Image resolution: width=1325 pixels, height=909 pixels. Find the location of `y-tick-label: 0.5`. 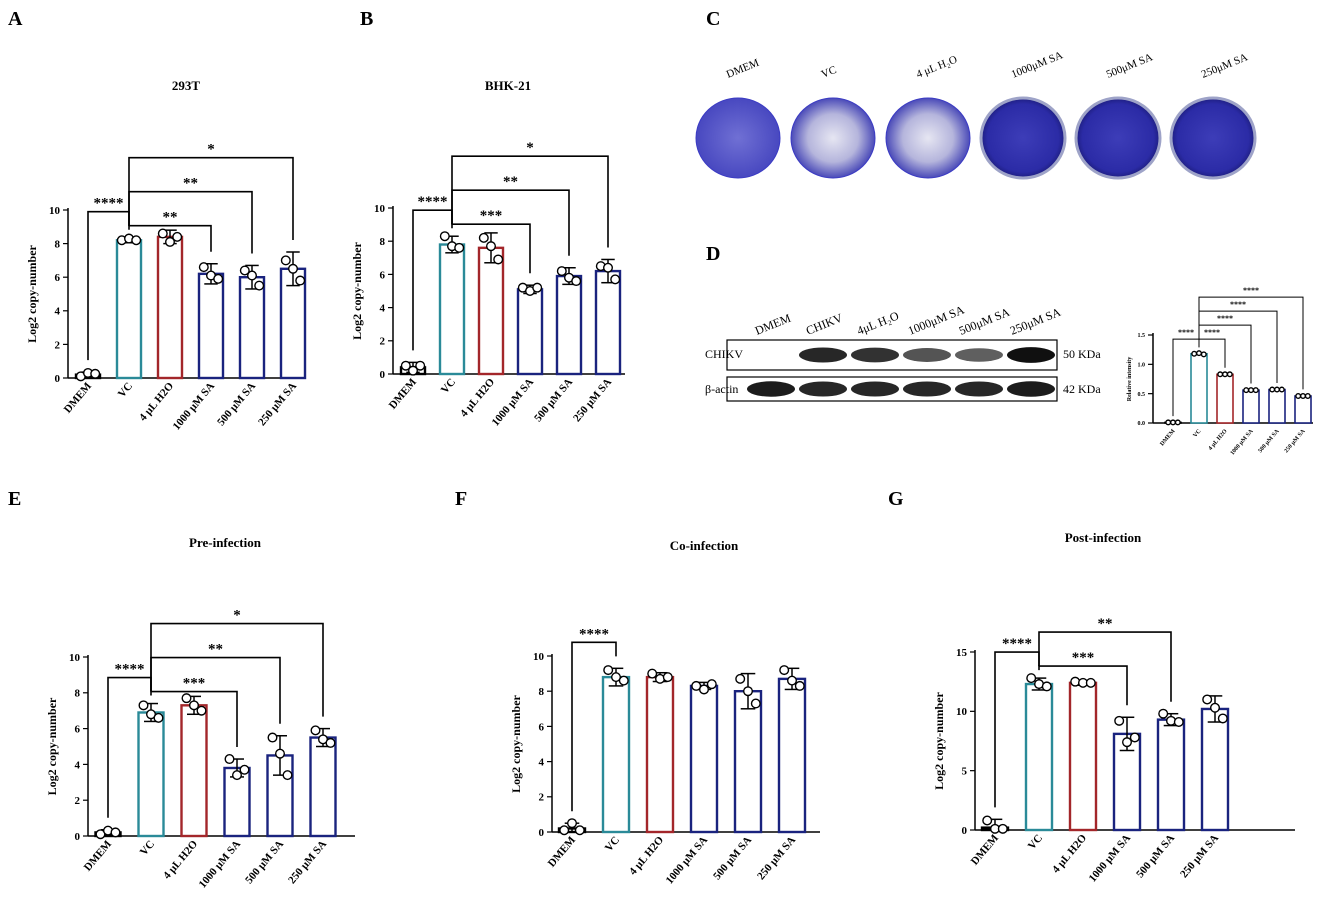

y-tick-label: 0.5 is located at coordinates (1142, 395).